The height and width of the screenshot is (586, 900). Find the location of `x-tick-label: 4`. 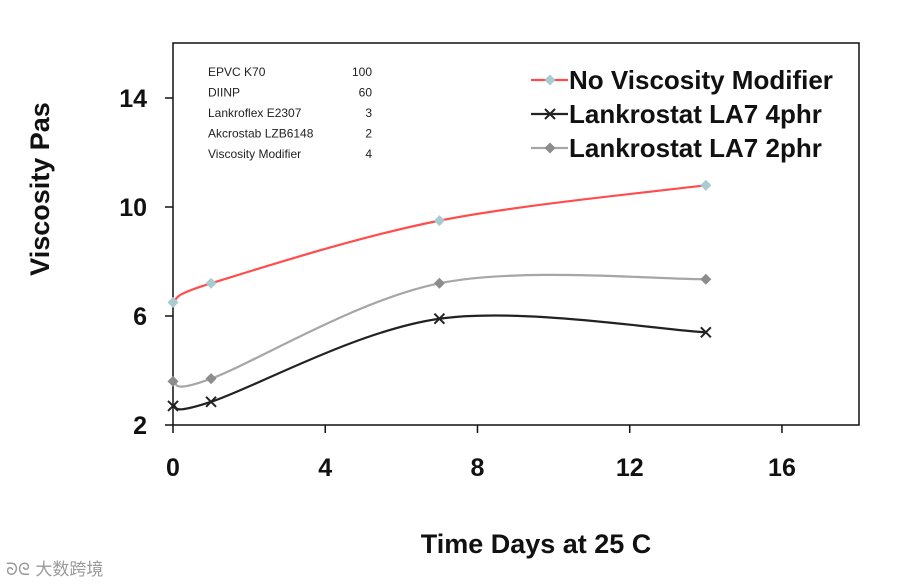

x-tick-label: 4 is located at coordinates (325, 468).